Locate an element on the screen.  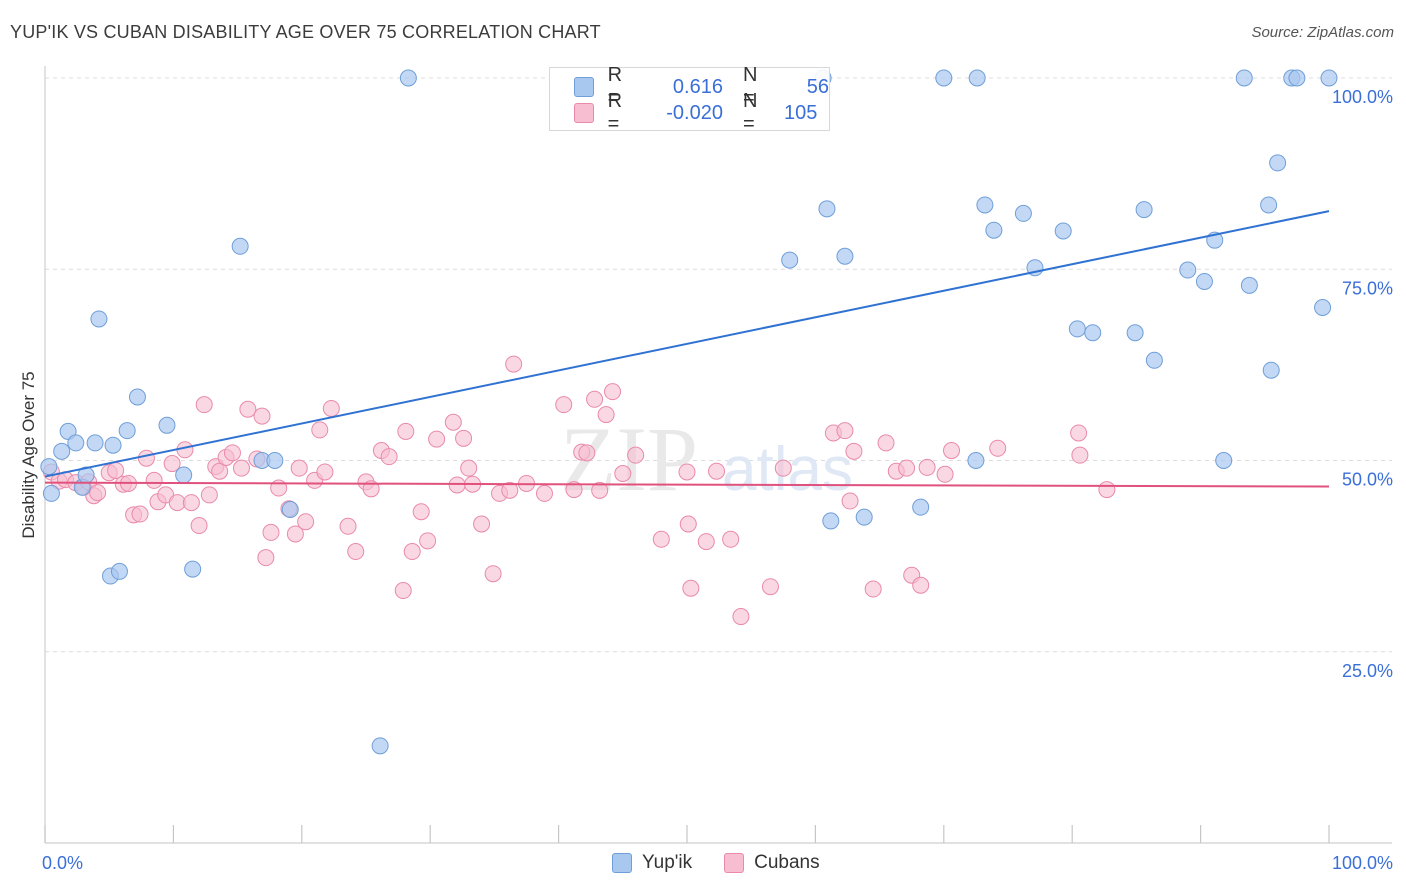
legend-row-yupik: R = 0.616 N = 56 is located at coordinates (701, 86).